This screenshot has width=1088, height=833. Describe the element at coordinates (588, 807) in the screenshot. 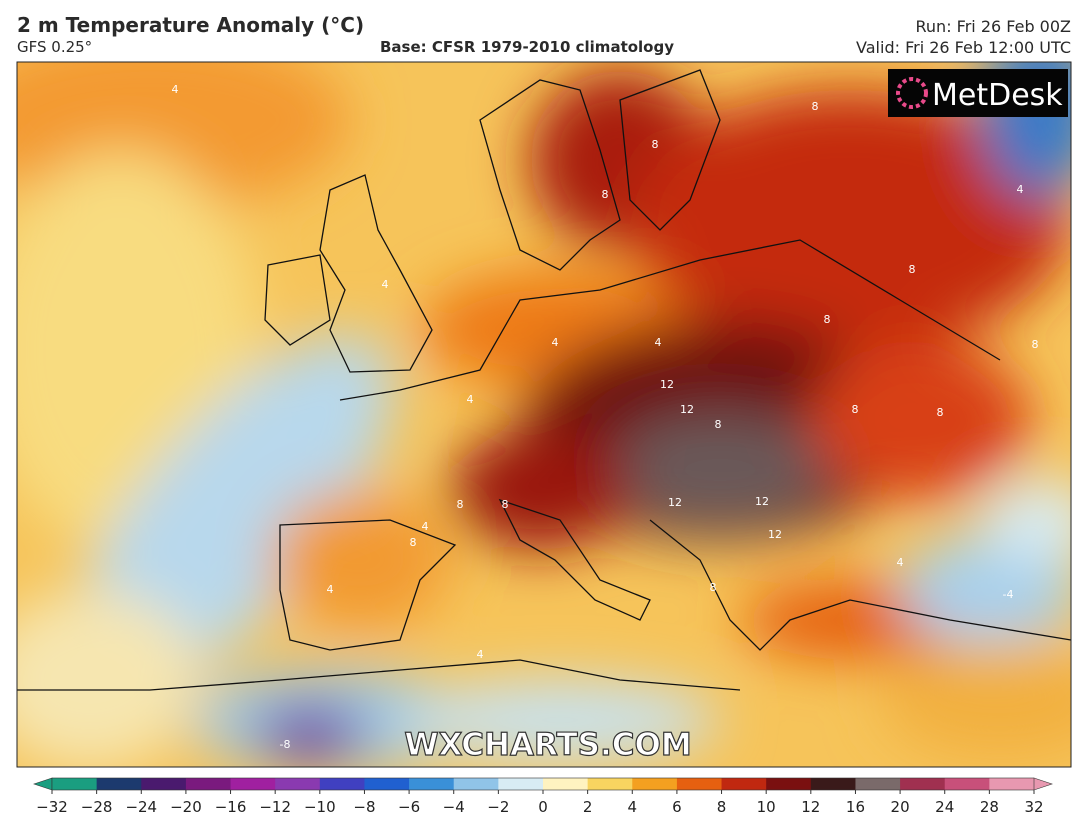

I see `colorbar-tick-label: 2` at that location.